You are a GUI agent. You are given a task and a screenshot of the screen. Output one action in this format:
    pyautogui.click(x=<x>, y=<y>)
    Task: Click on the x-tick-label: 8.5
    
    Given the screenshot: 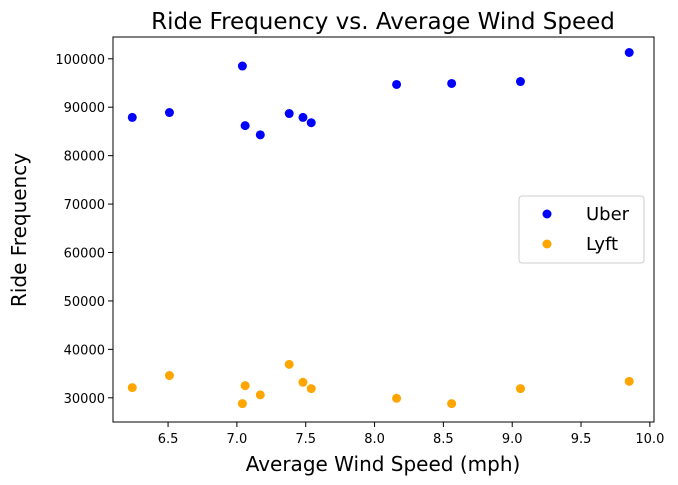 What is the action you would take?
    pyautogui.click(x=443, y=439)
    